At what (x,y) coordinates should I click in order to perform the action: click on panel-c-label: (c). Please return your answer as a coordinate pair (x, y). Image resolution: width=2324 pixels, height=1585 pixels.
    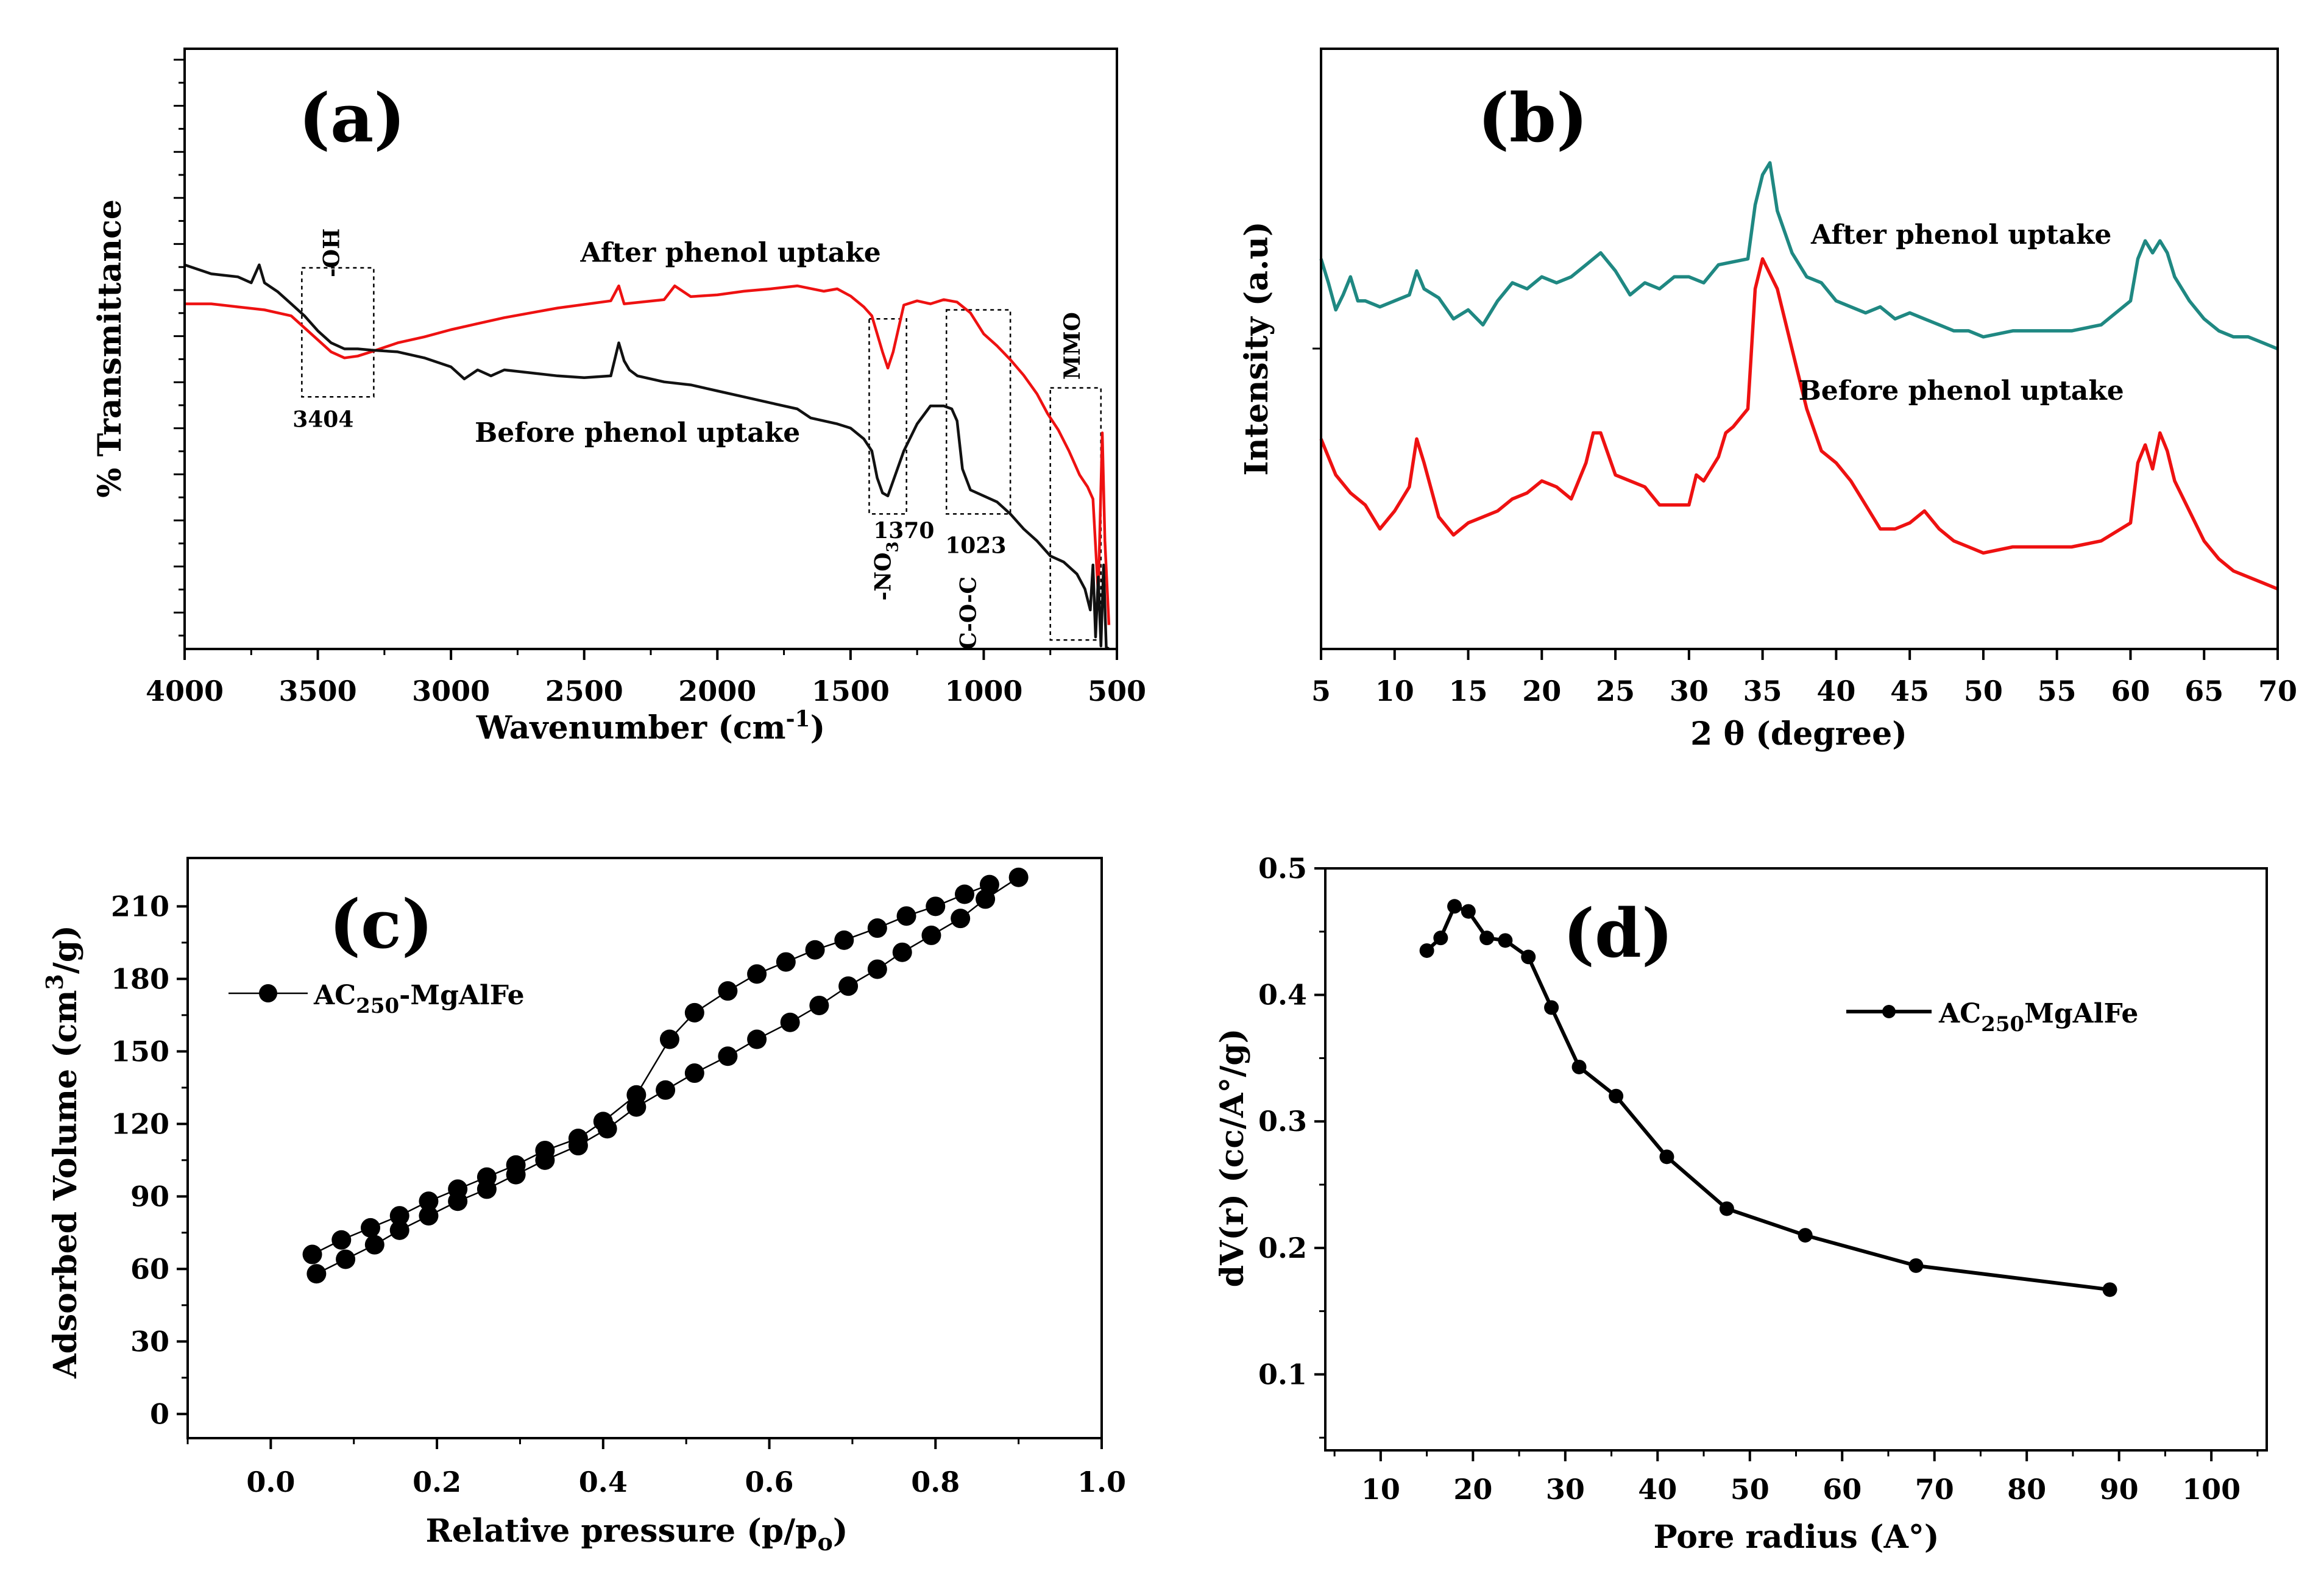
    Looking at the image, I should click on (381, 924).